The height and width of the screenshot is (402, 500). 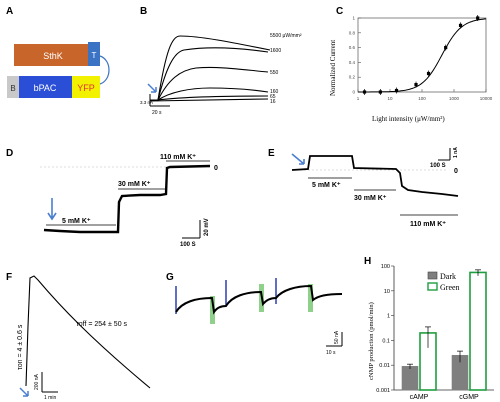 I want to click on c-ytick-label: 0.4, so click(x=352, y=62).